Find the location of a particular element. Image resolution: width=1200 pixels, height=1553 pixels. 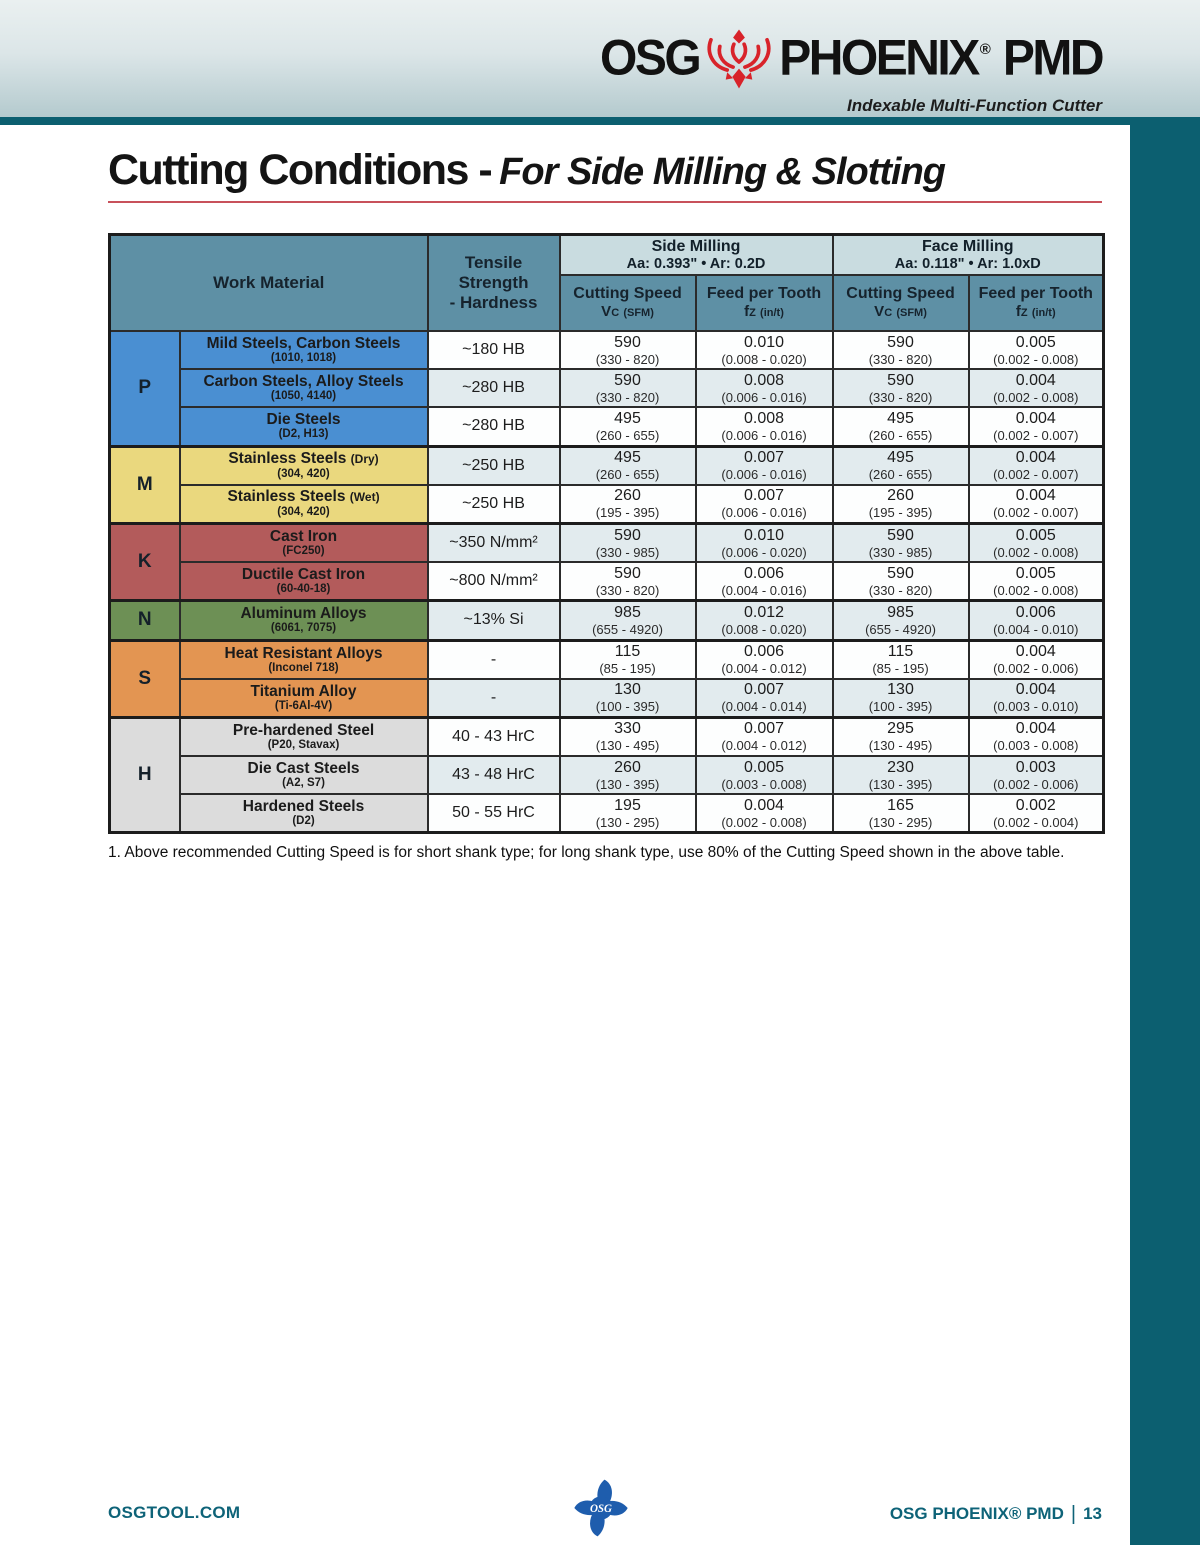

col-header-side-feed-per-tooth: Feed per Tooth fZ (in/t) is located at coordinates (764, 303).